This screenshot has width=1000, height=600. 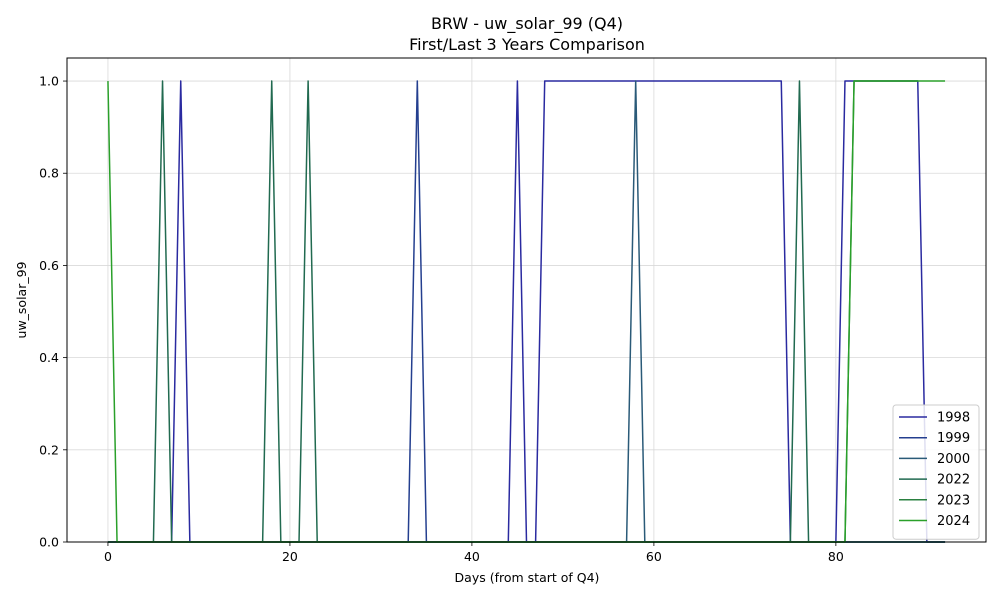 What do you see at coordinates (49, 173) in the screenshot?
I see `y-tick-label: 0.8` at bounding box center [49, 173].